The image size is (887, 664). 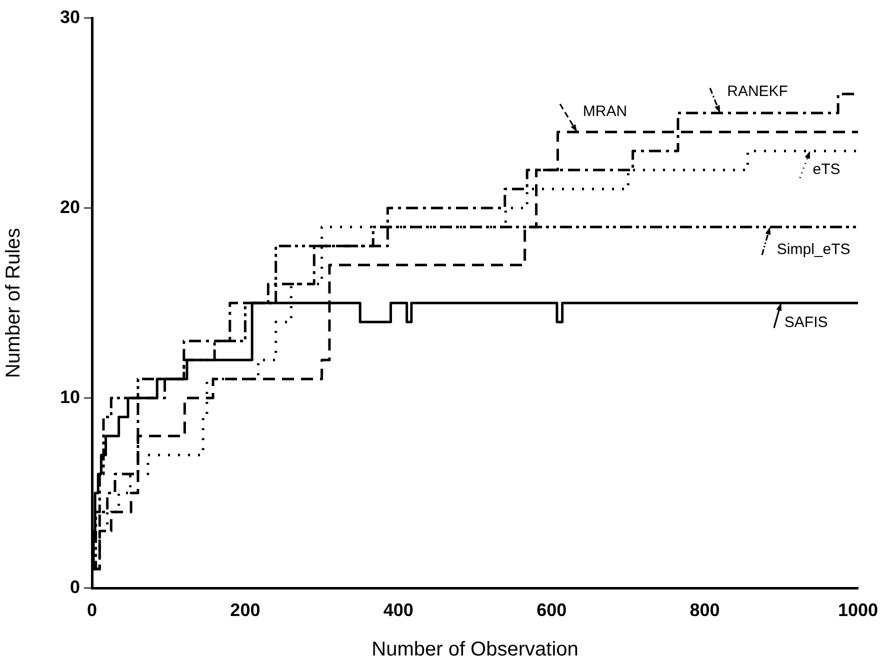 What do you see at coordinates (70, 396) in the screenshot?
I see `y-tick-label: 10` at bounding box center [70, 396].